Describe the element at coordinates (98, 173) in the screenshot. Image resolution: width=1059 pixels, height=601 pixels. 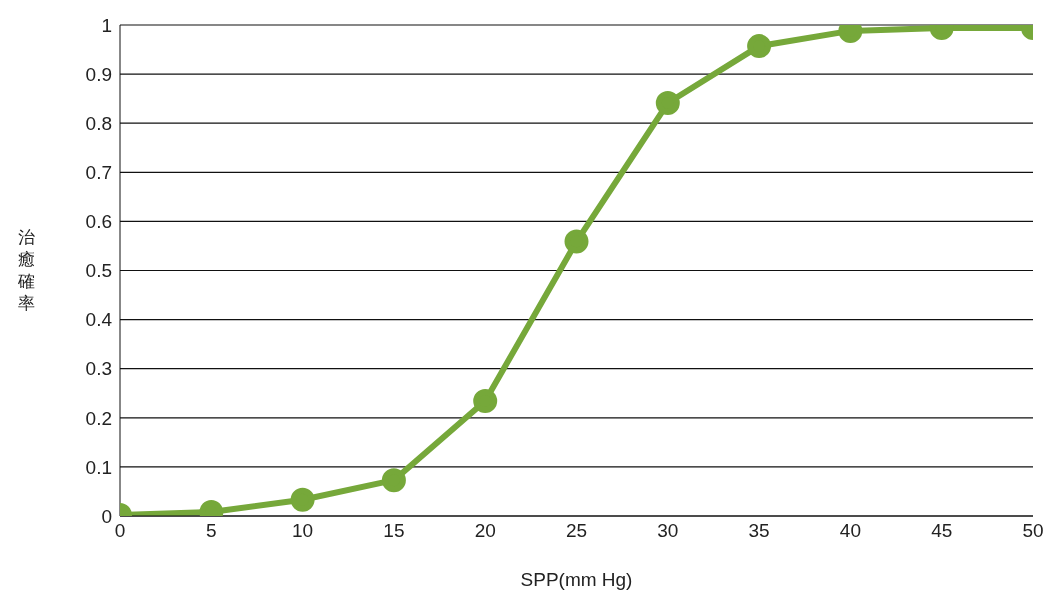
I see `y-tick-label: 0.7` at that location.